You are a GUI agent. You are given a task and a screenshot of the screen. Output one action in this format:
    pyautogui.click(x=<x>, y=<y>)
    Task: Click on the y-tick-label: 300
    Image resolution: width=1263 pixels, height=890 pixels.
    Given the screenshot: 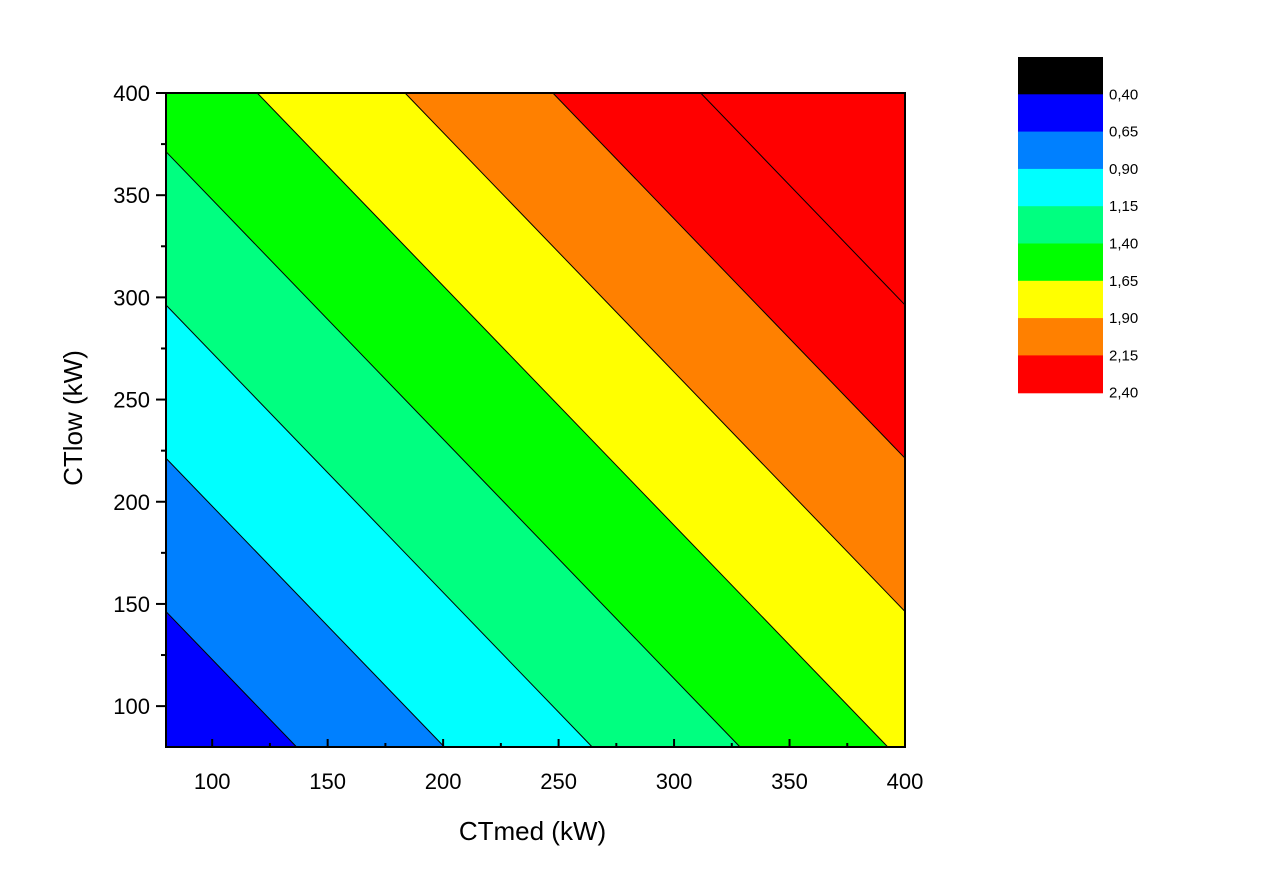 What is the action you would take?
    pyautogui.click(x=131, y=297)
    